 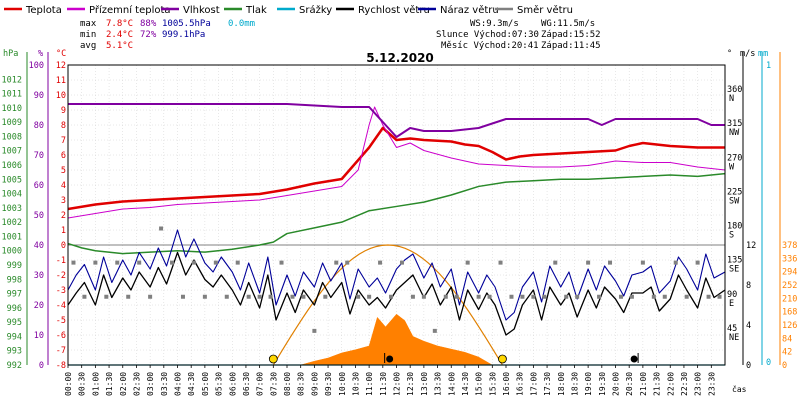 What do you see at coordinates (63, 111) in the screenshot?
I see `temp-tick-label: 9` at bounding box center [63, 111].